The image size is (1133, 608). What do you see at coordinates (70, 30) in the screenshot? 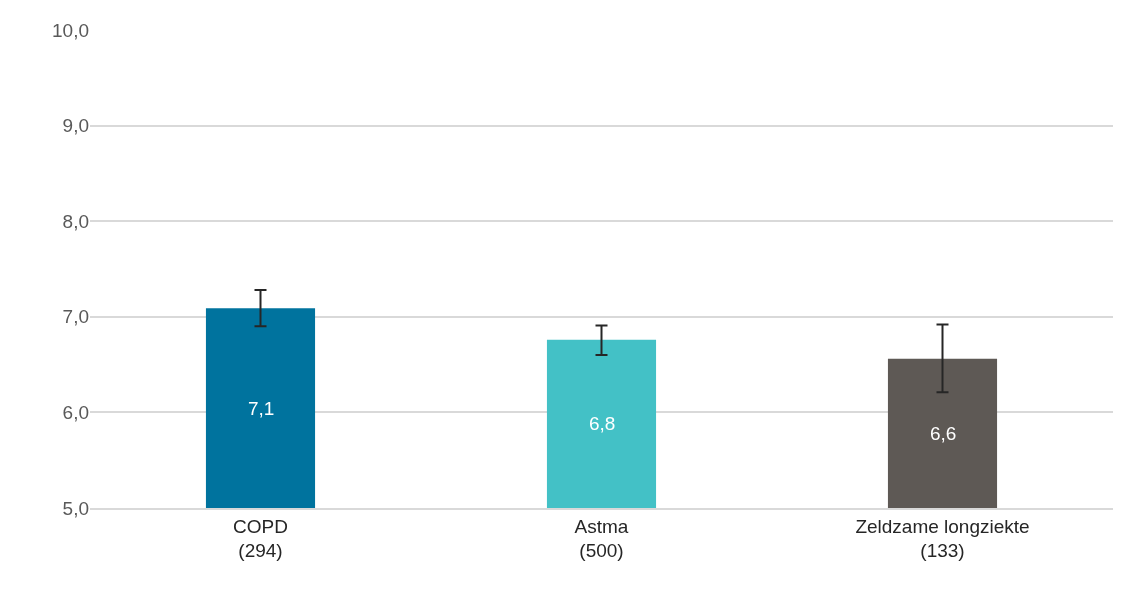
I see `y-tick-label: 10,0` at bounding box center [70, 30].